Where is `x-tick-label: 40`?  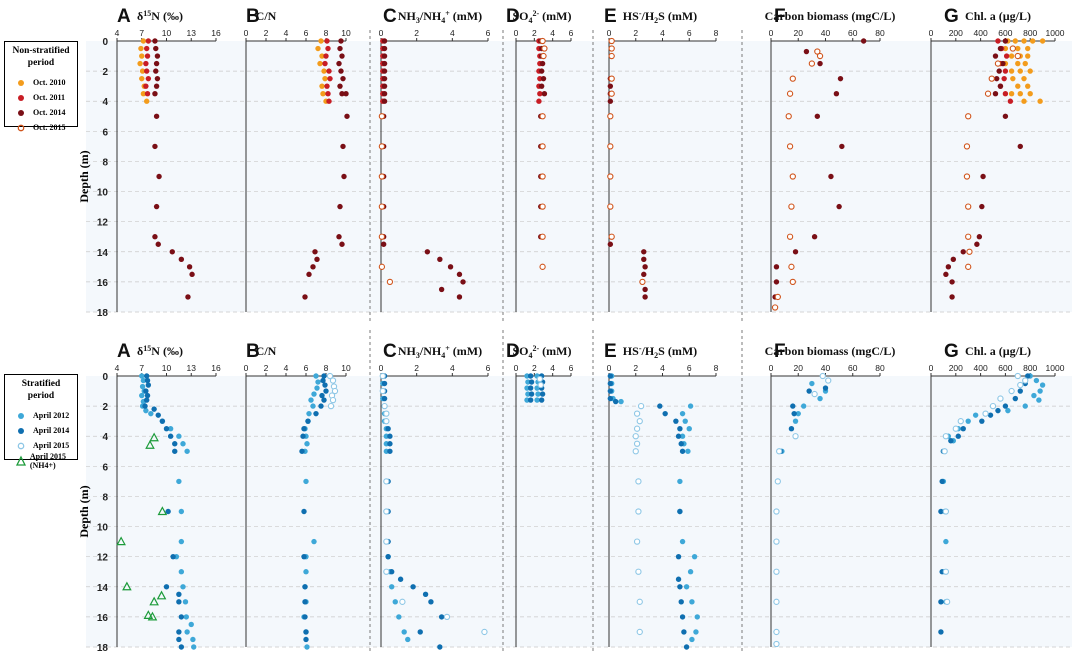 x-tick-label: 40 is located at coordinates (826, 368).